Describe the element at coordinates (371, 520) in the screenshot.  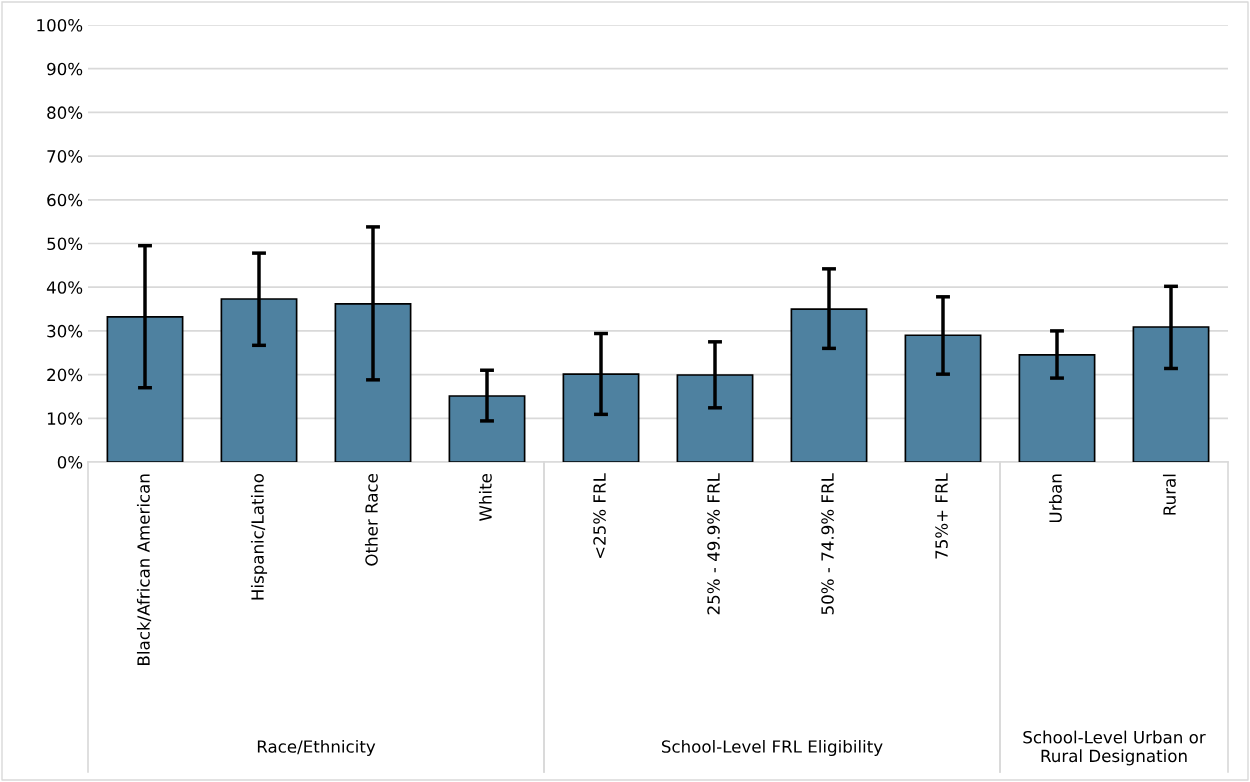
I see `x-tick-label: Other Race` at that location.